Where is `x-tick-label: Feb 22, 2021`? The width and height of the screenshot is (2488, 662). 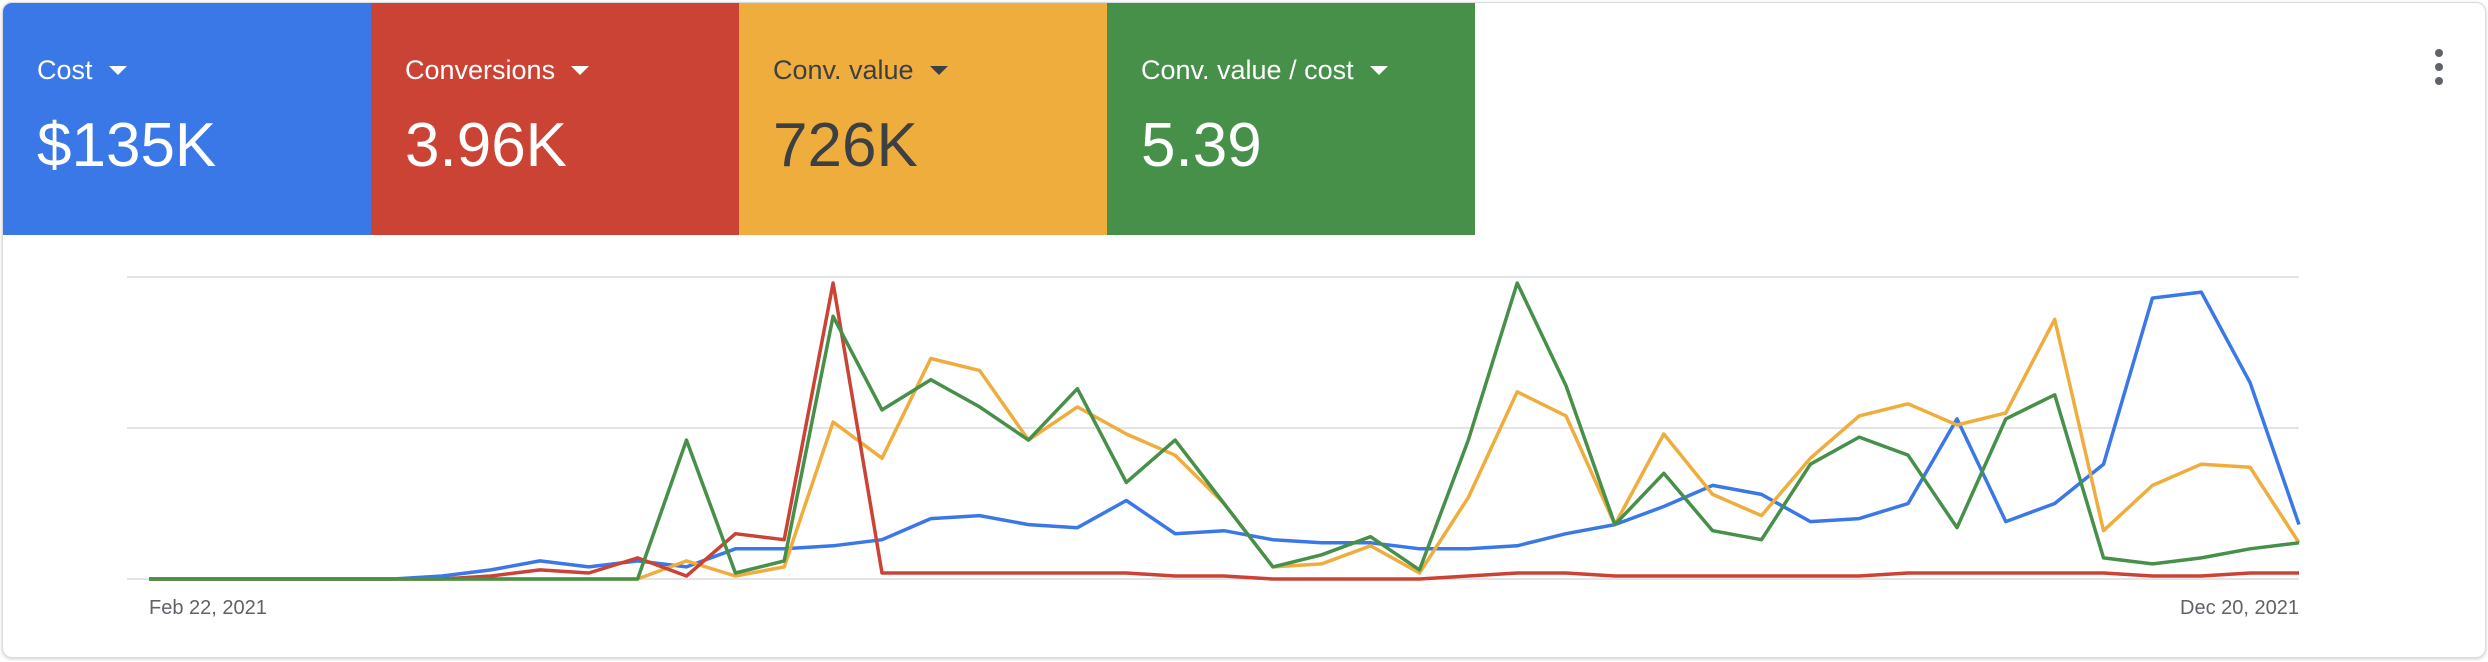 x-tick-label: Feb 22, 2021 is located at coordinates (208, 608).